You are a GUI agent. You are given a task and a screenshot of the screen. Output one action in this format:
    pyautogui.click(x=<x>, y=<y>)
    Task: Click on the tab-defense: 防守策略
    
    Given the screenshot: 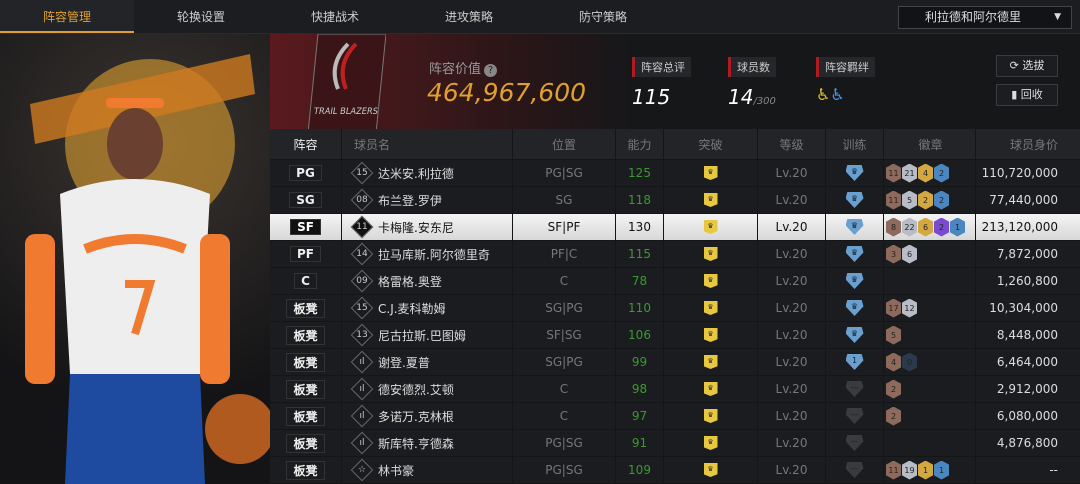 What is the action you would take?
    pyautogui.click(x=602, y=17)
    